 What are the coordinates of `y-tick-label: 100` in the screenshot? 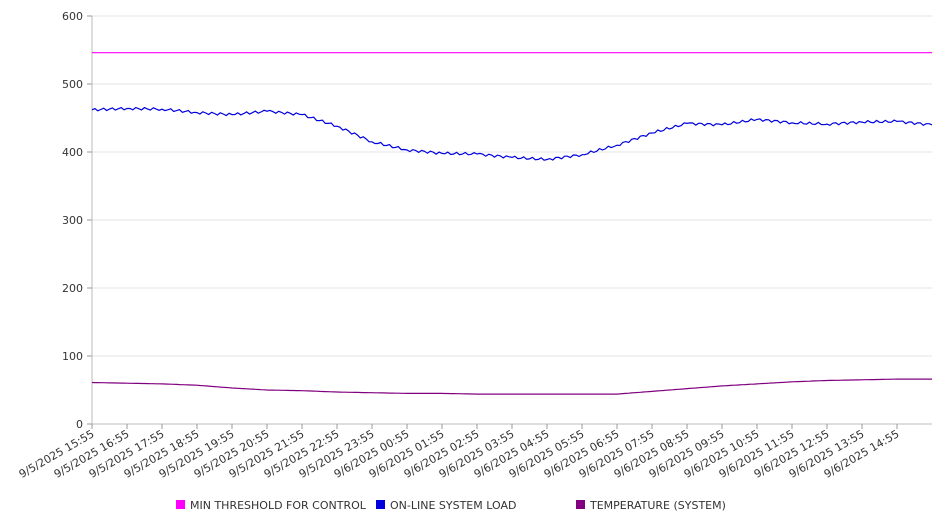 It's located at (72, 356).